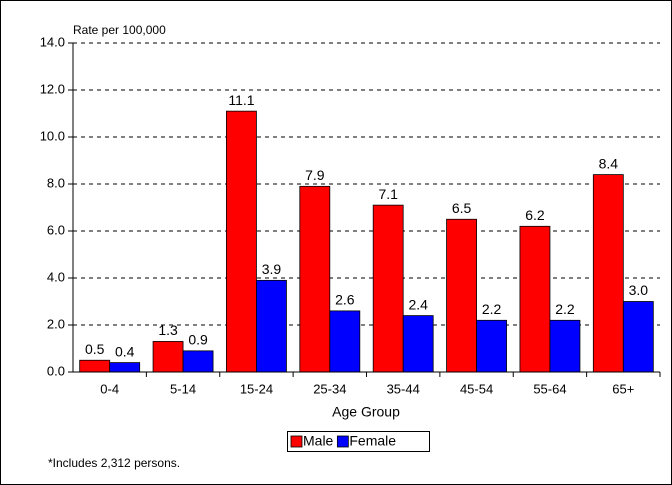 This screenshot has width=672, height=485. What do you see at coordinates (535, 215) in the screenshot?
I see `value-label: 6.2` at bounding box center [535, 215].